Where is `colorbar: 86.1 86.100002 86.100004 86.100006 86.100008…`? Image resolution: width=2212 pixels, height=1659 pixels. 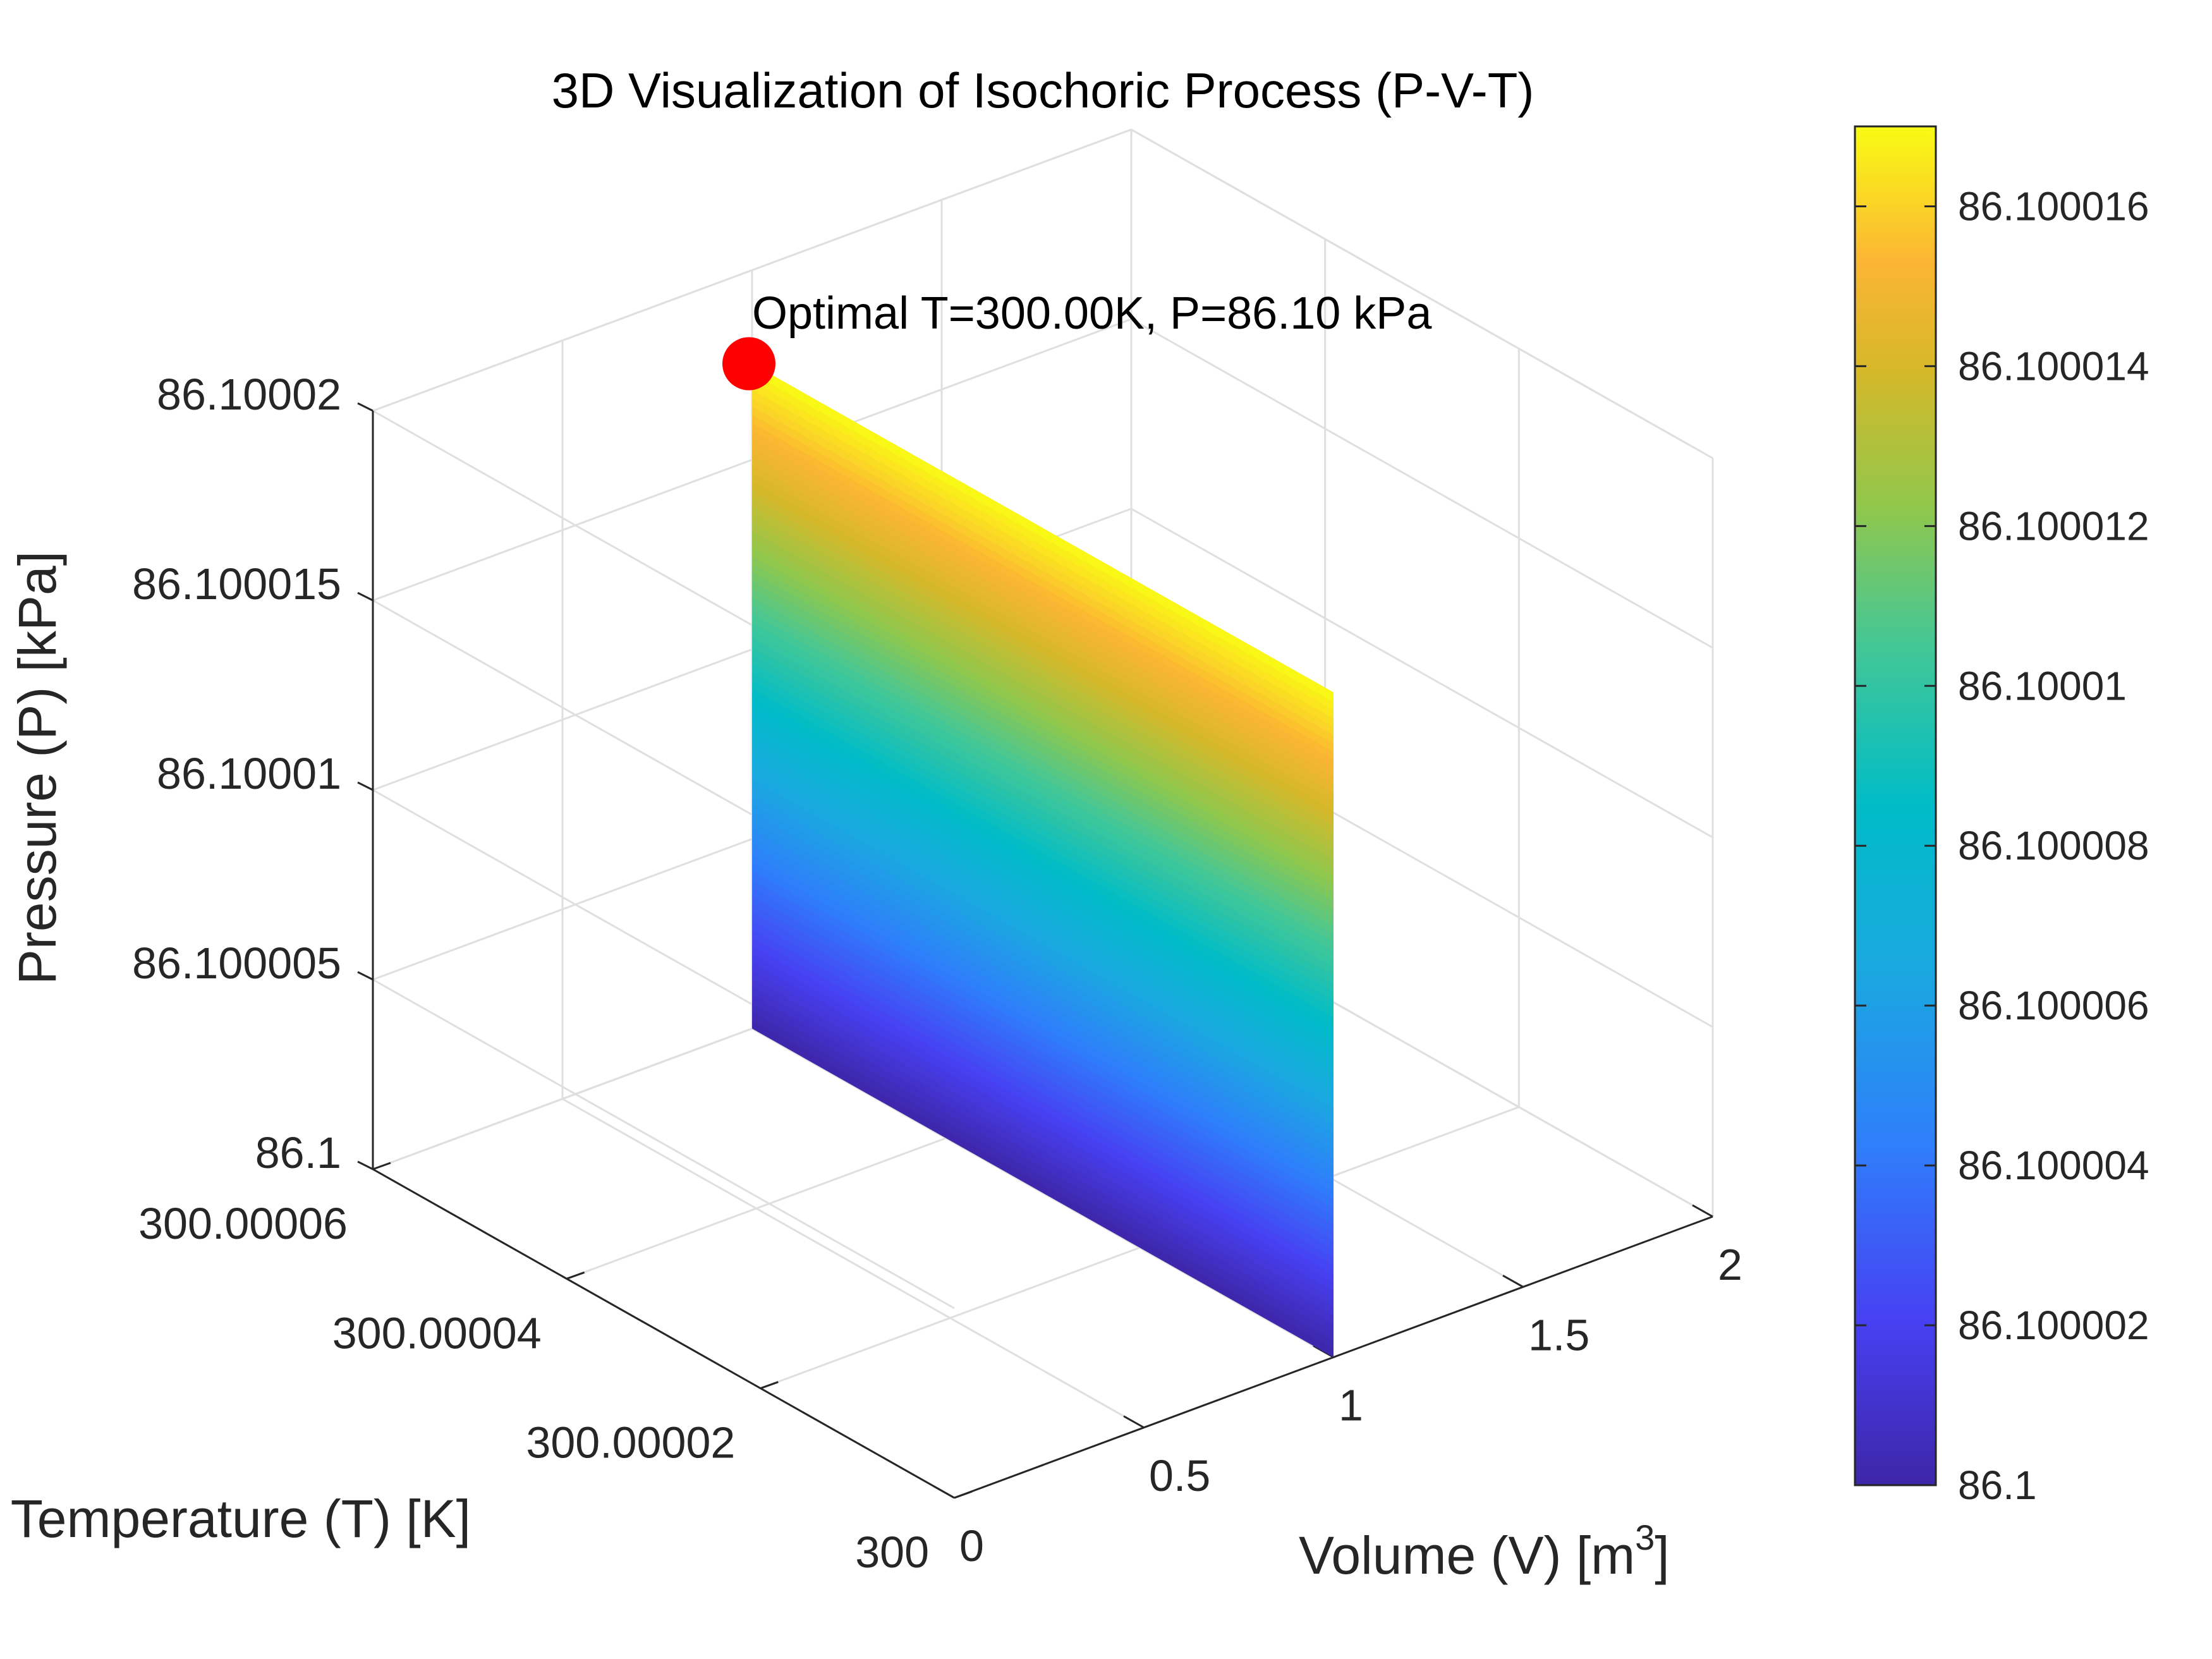 colorbar: 86.1 86.100002 86.100004 86.100006 86.100008… is located at coordinates (2001, 816).